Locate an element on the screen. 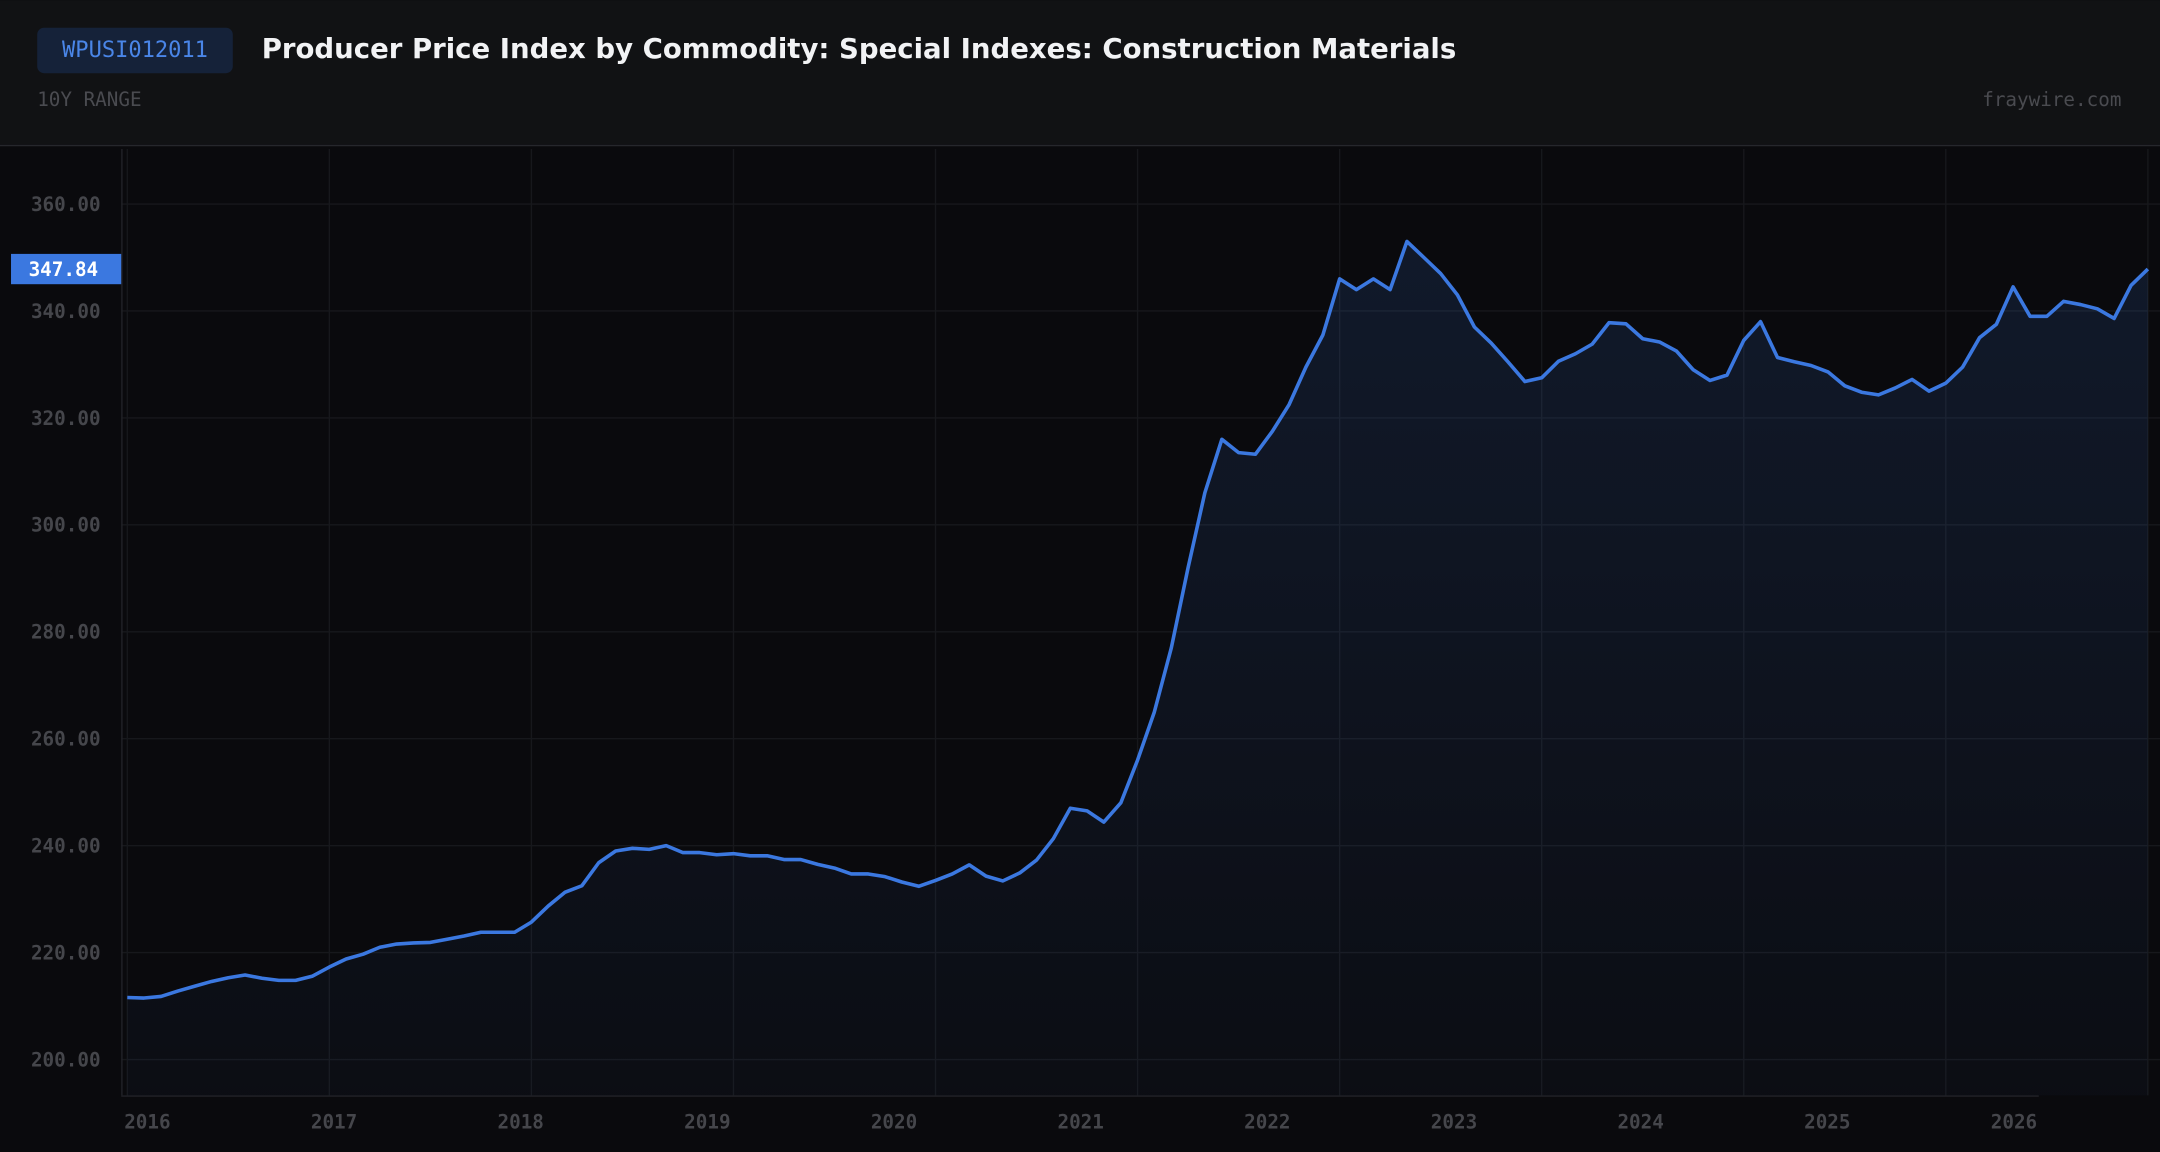 This screenshot has width=2160, height=1152. x-tick-label: 2020 is located at coordinates (894, 1121).